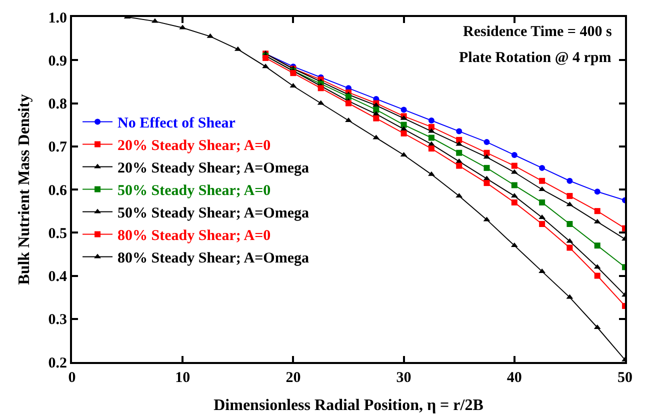 The height and width of the screenshot is (414, 647). What do you see at coordinates (194, 236) in the screenshot?
I see `legend-label: 80% Steady Shear; A=0` at bounding box center [194, 236].